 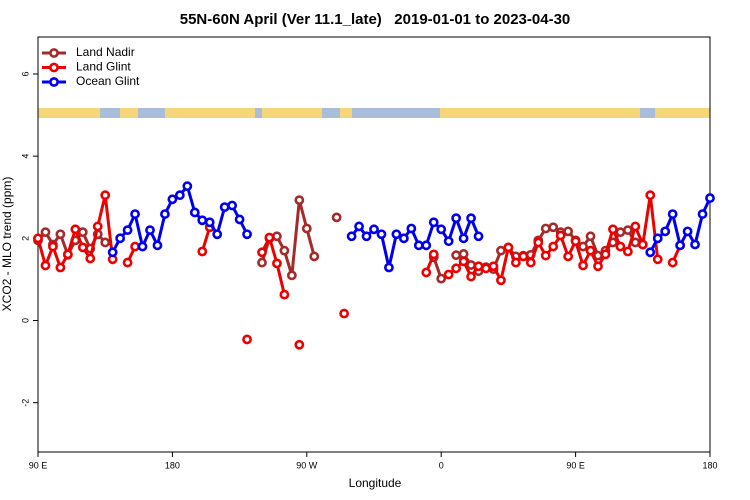 What do you see at coordinates (7, 244) in the screenshot?
I see `y-axis-label: XCO2 - MLO trend (ppm)` at bounding box center [7, 244].